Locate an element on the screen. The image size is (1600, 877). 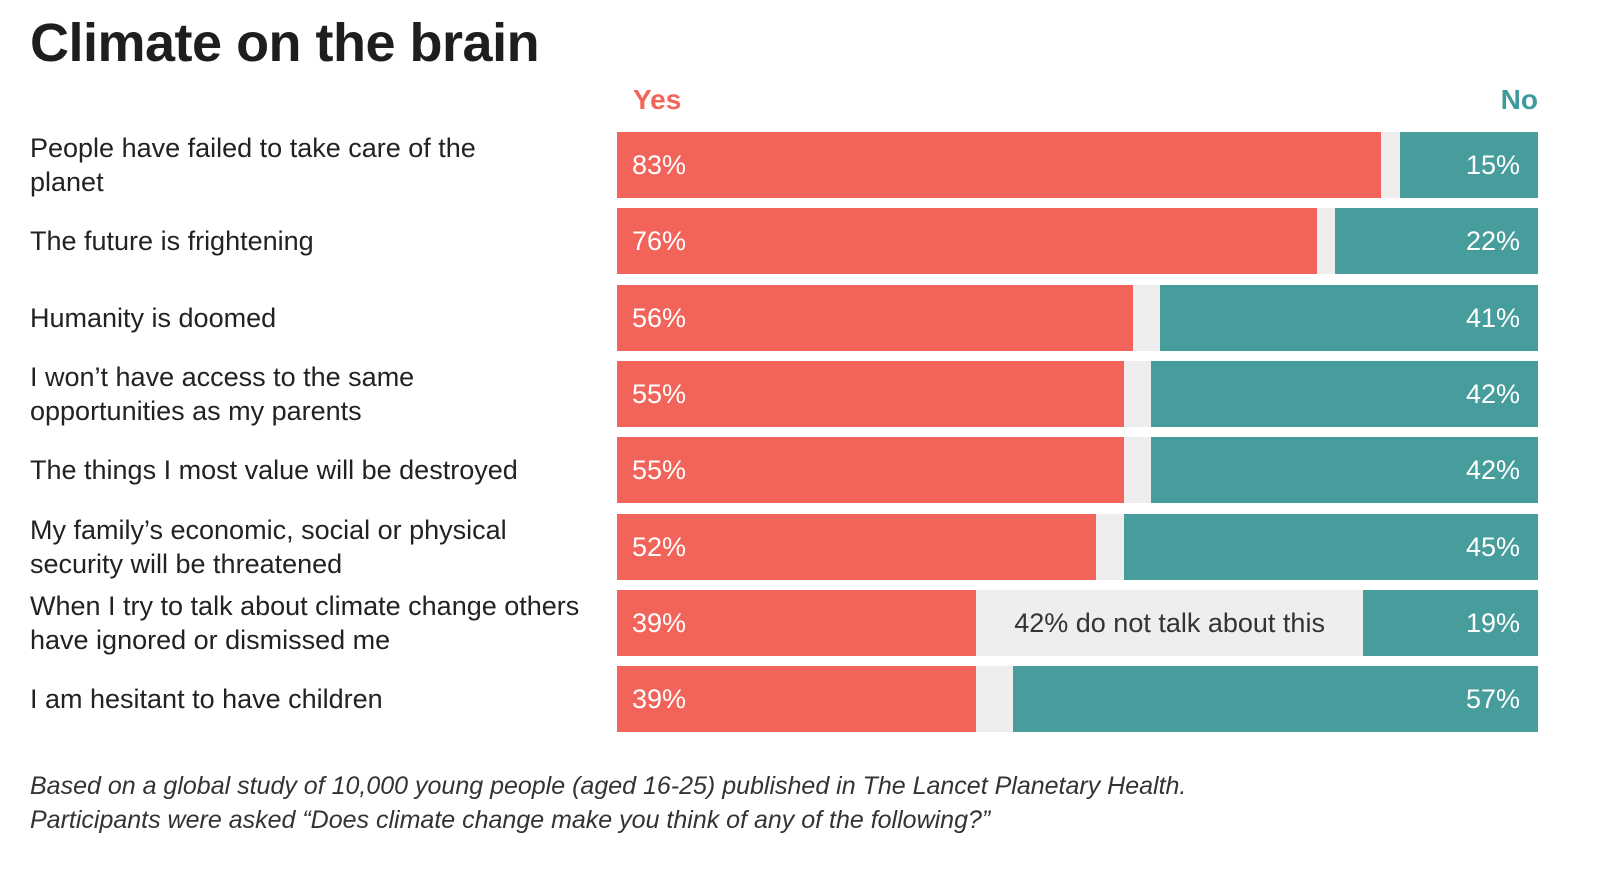
category-label: The future is frightening is located at coordinates (172, 241).